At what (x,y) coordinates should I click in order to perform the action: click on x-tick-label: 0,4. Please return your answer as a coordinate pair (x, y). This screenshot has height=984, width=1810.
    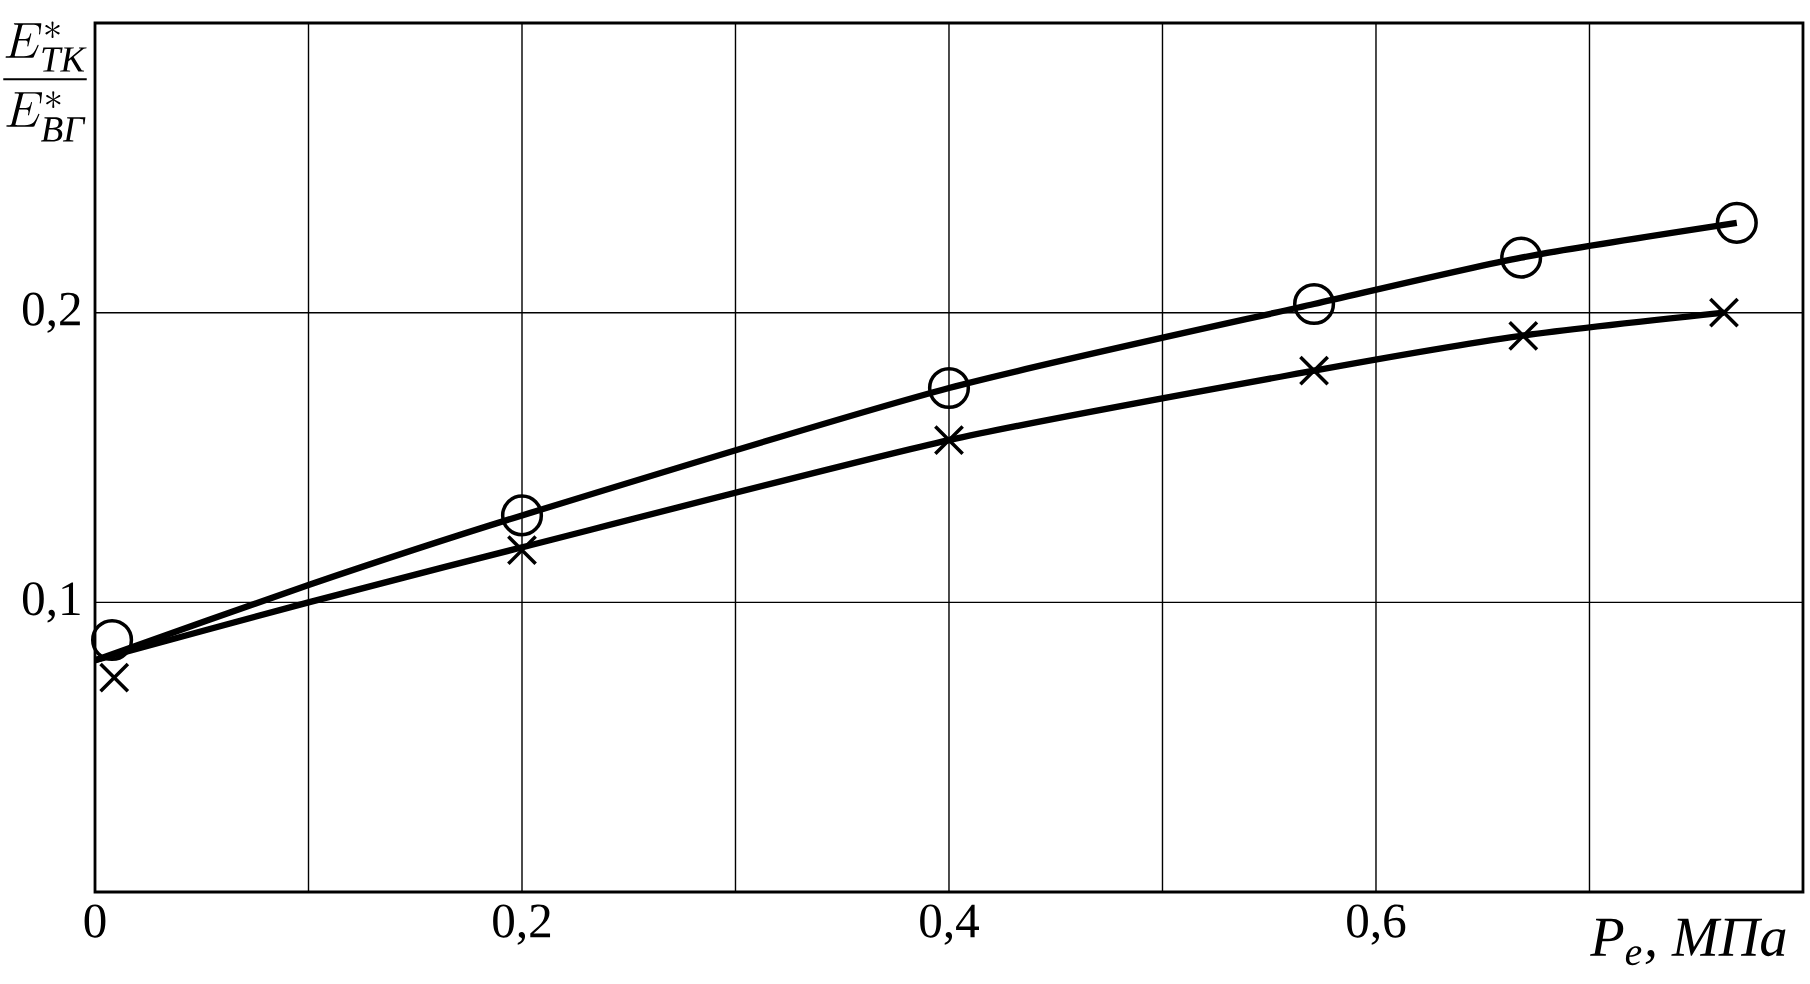
    Looking at the image, I should click on (950, 924).